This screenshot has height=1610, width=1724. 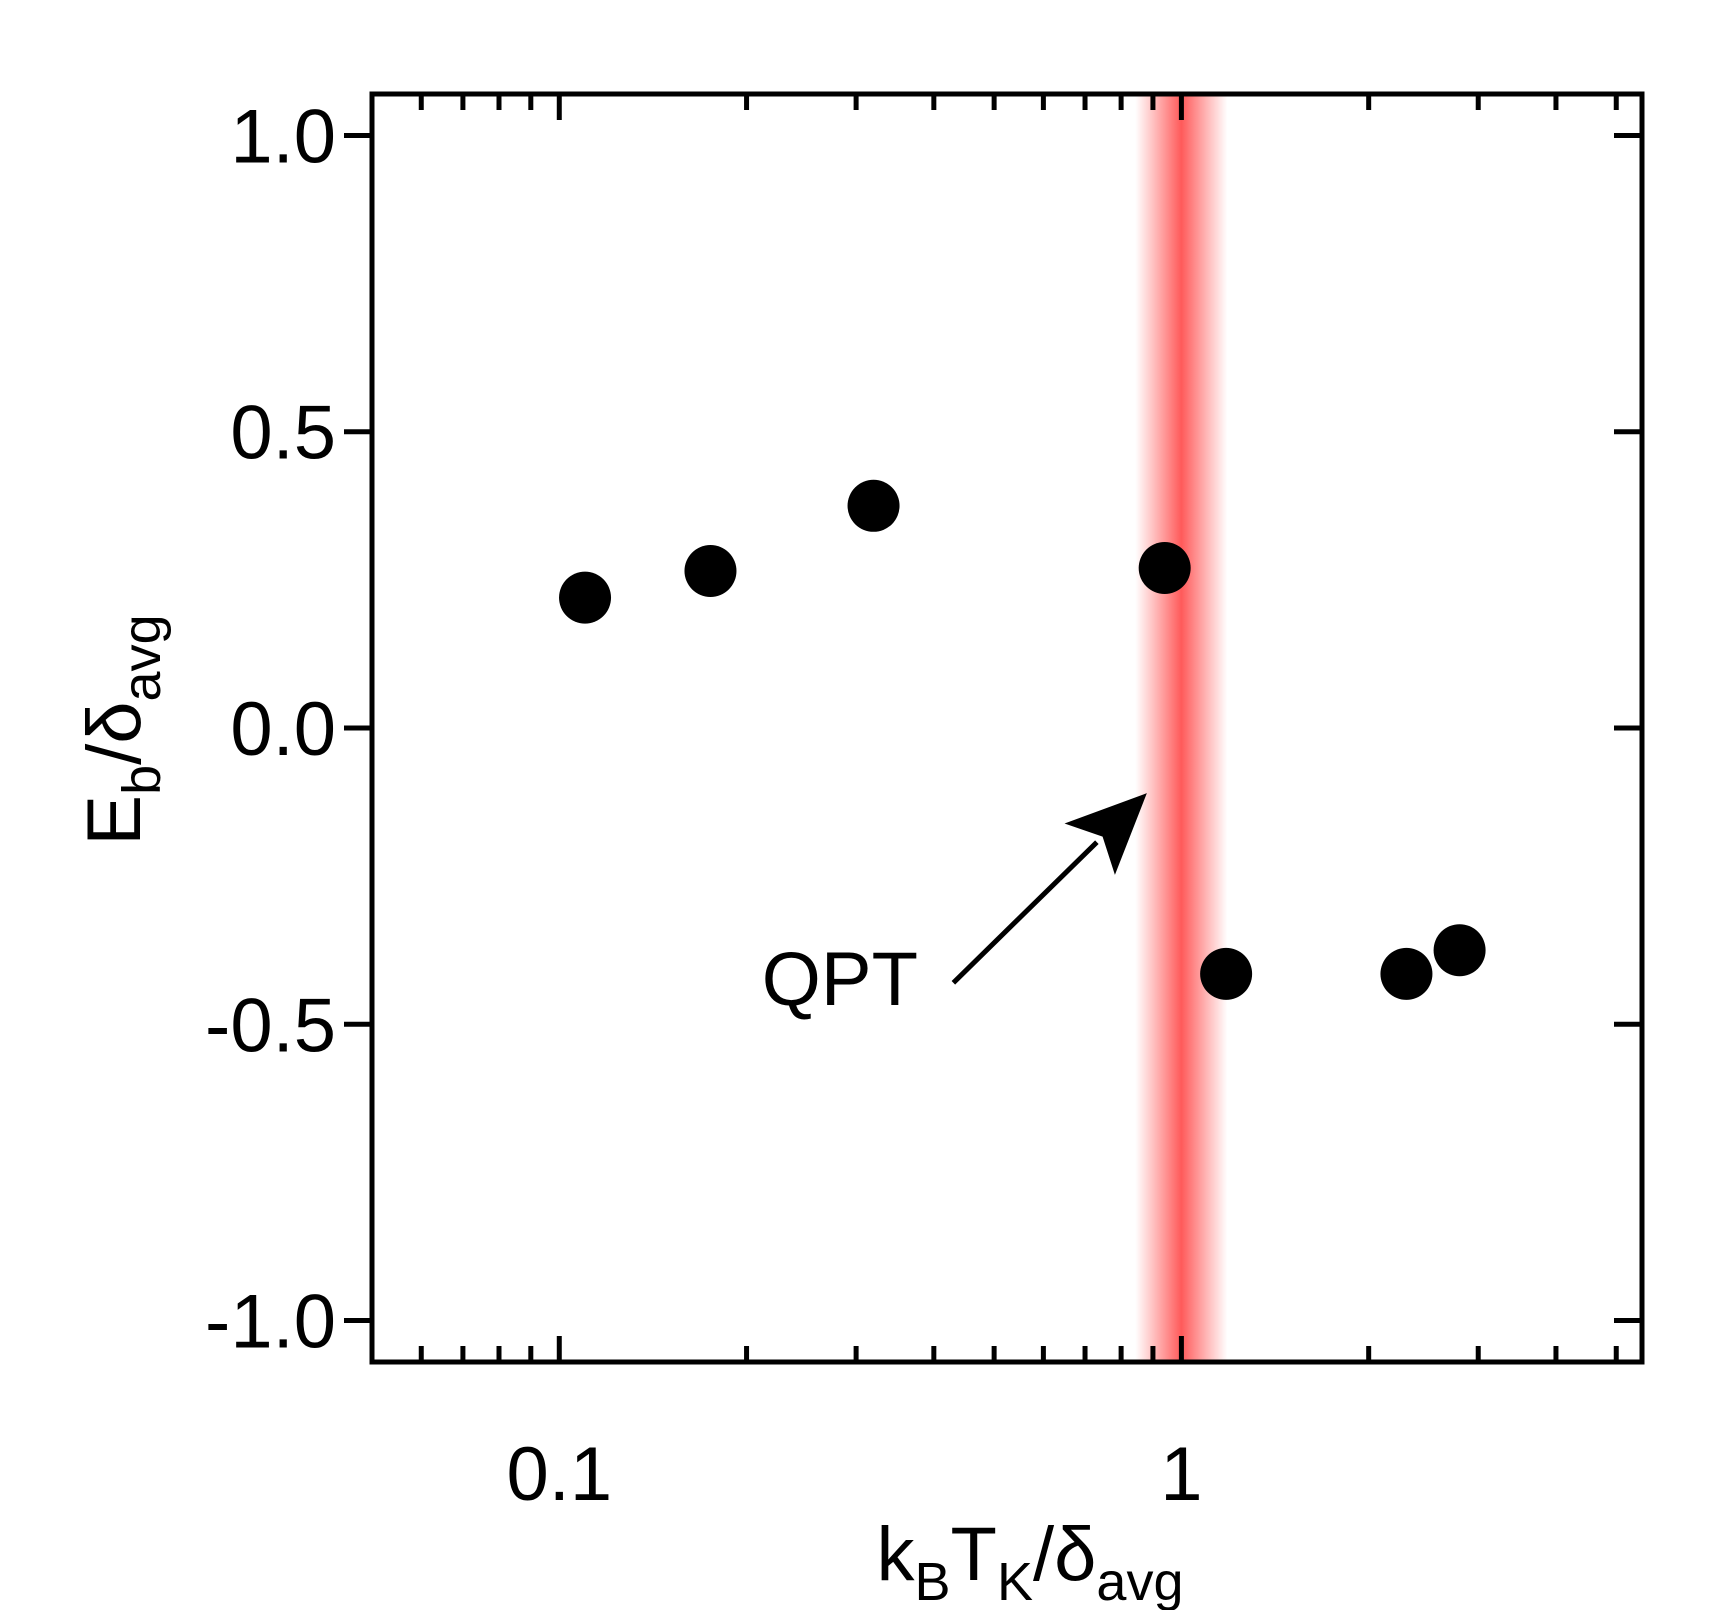 I want to click on y-tick-label: -1.0, so click(x=270, y=1322).